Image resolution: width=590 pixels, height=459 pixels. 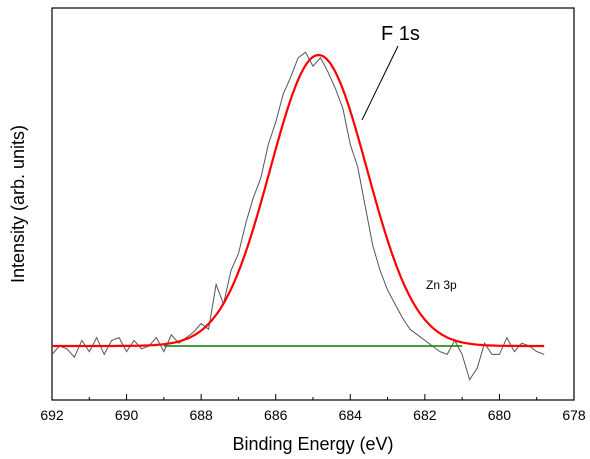 I want to click on annotation-zn3p: Zn 3p, so click(x=441, y=285).